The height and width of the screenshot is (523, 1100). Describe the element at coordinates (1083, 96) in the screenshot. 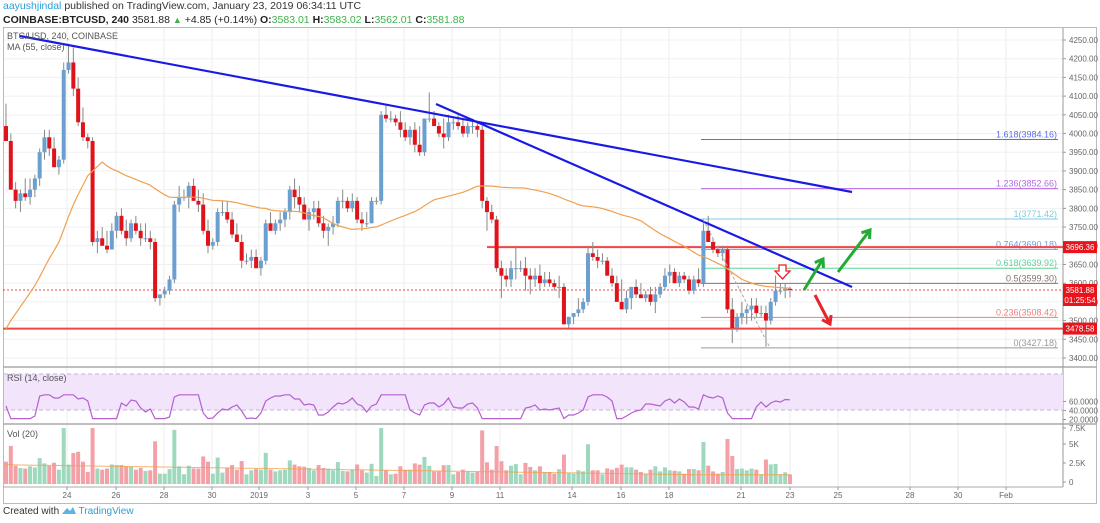

I see `svg-text: 4100.00` at that location.